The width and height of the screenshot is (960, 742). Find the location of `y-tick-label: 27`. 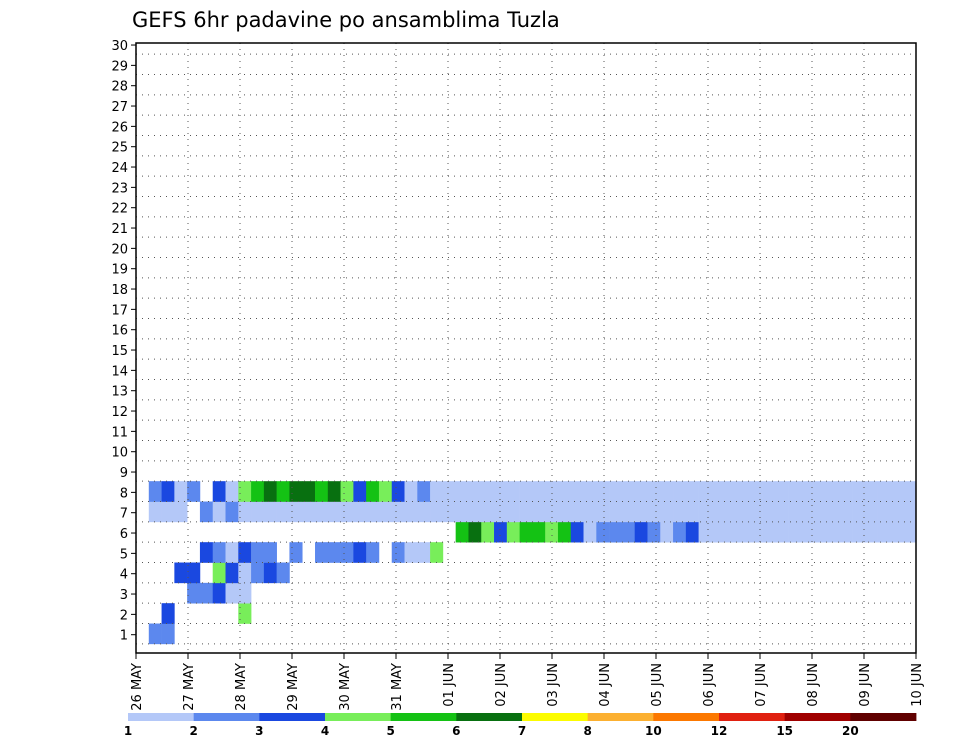

y-tick-label: 27 is located at coordinates (119, 107).